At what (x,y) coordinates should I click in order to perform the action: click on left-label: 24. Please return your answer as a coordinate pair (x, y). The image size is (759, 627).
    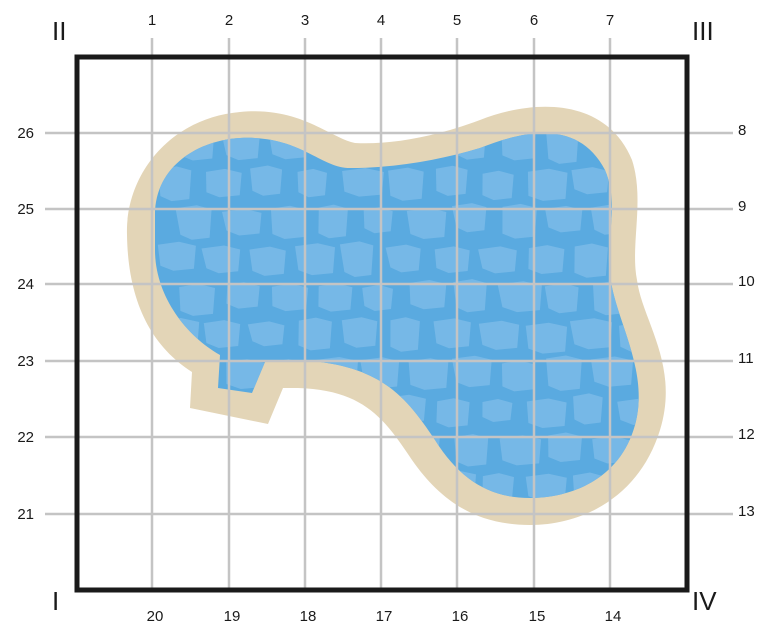
    Looking at the image, I should click on (25, 284).